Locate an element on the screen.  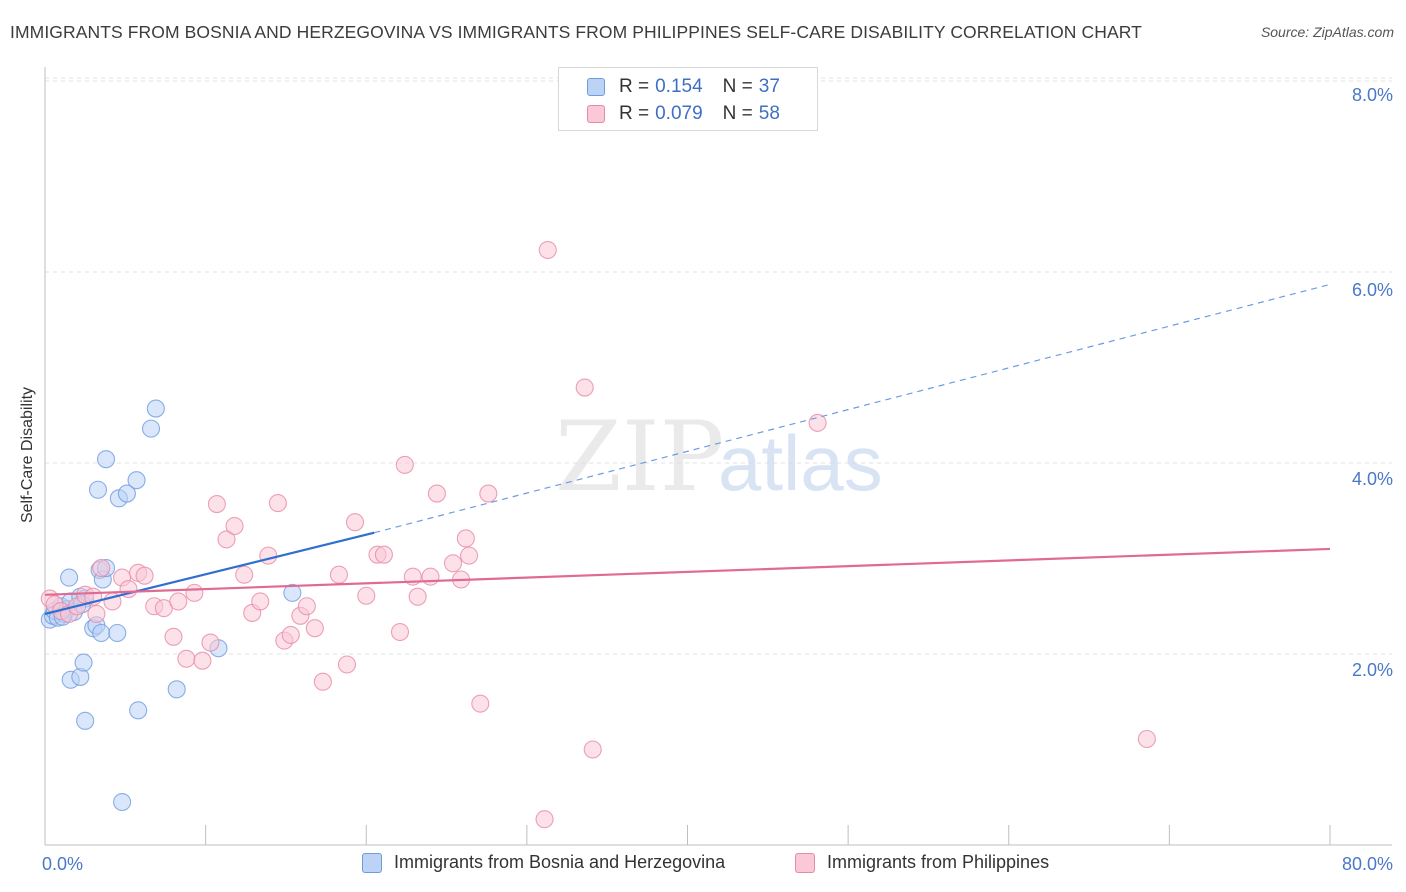
y-tick-label: 8.0% is located at coordinates (1372, 95).